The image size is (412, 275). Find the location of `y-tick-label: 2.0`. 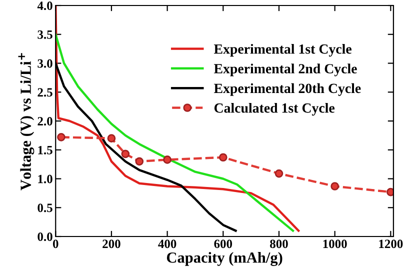

y-tick-label: 2.0 is located at coordinates (45, 121).